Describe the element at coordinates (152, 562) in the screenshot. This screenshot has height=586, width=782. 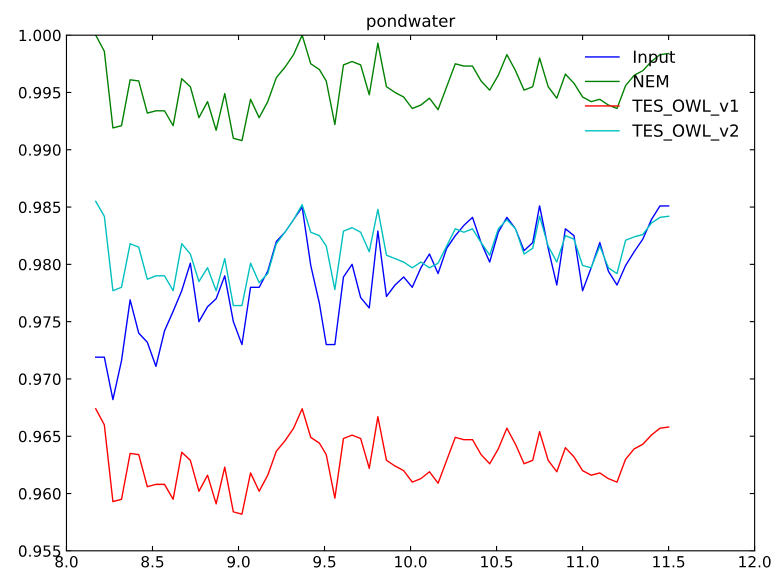
I see `x-tick-label: 8.5` at that location.